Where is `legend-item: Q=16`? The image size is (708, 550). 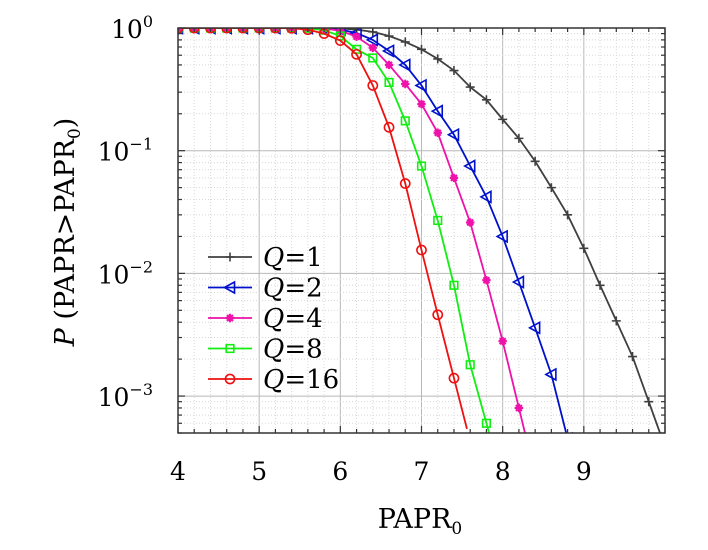
legend-item: Q=16 is located at coordinates (273, 380).